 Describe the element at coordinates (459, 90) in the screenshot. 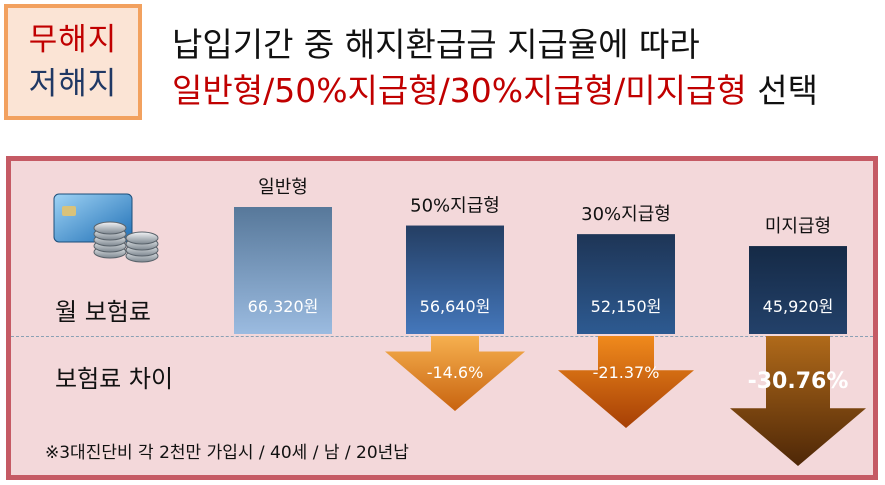

I see `headline-options: 일반형/50%지급형/30%지급형/미지급형` at that location.